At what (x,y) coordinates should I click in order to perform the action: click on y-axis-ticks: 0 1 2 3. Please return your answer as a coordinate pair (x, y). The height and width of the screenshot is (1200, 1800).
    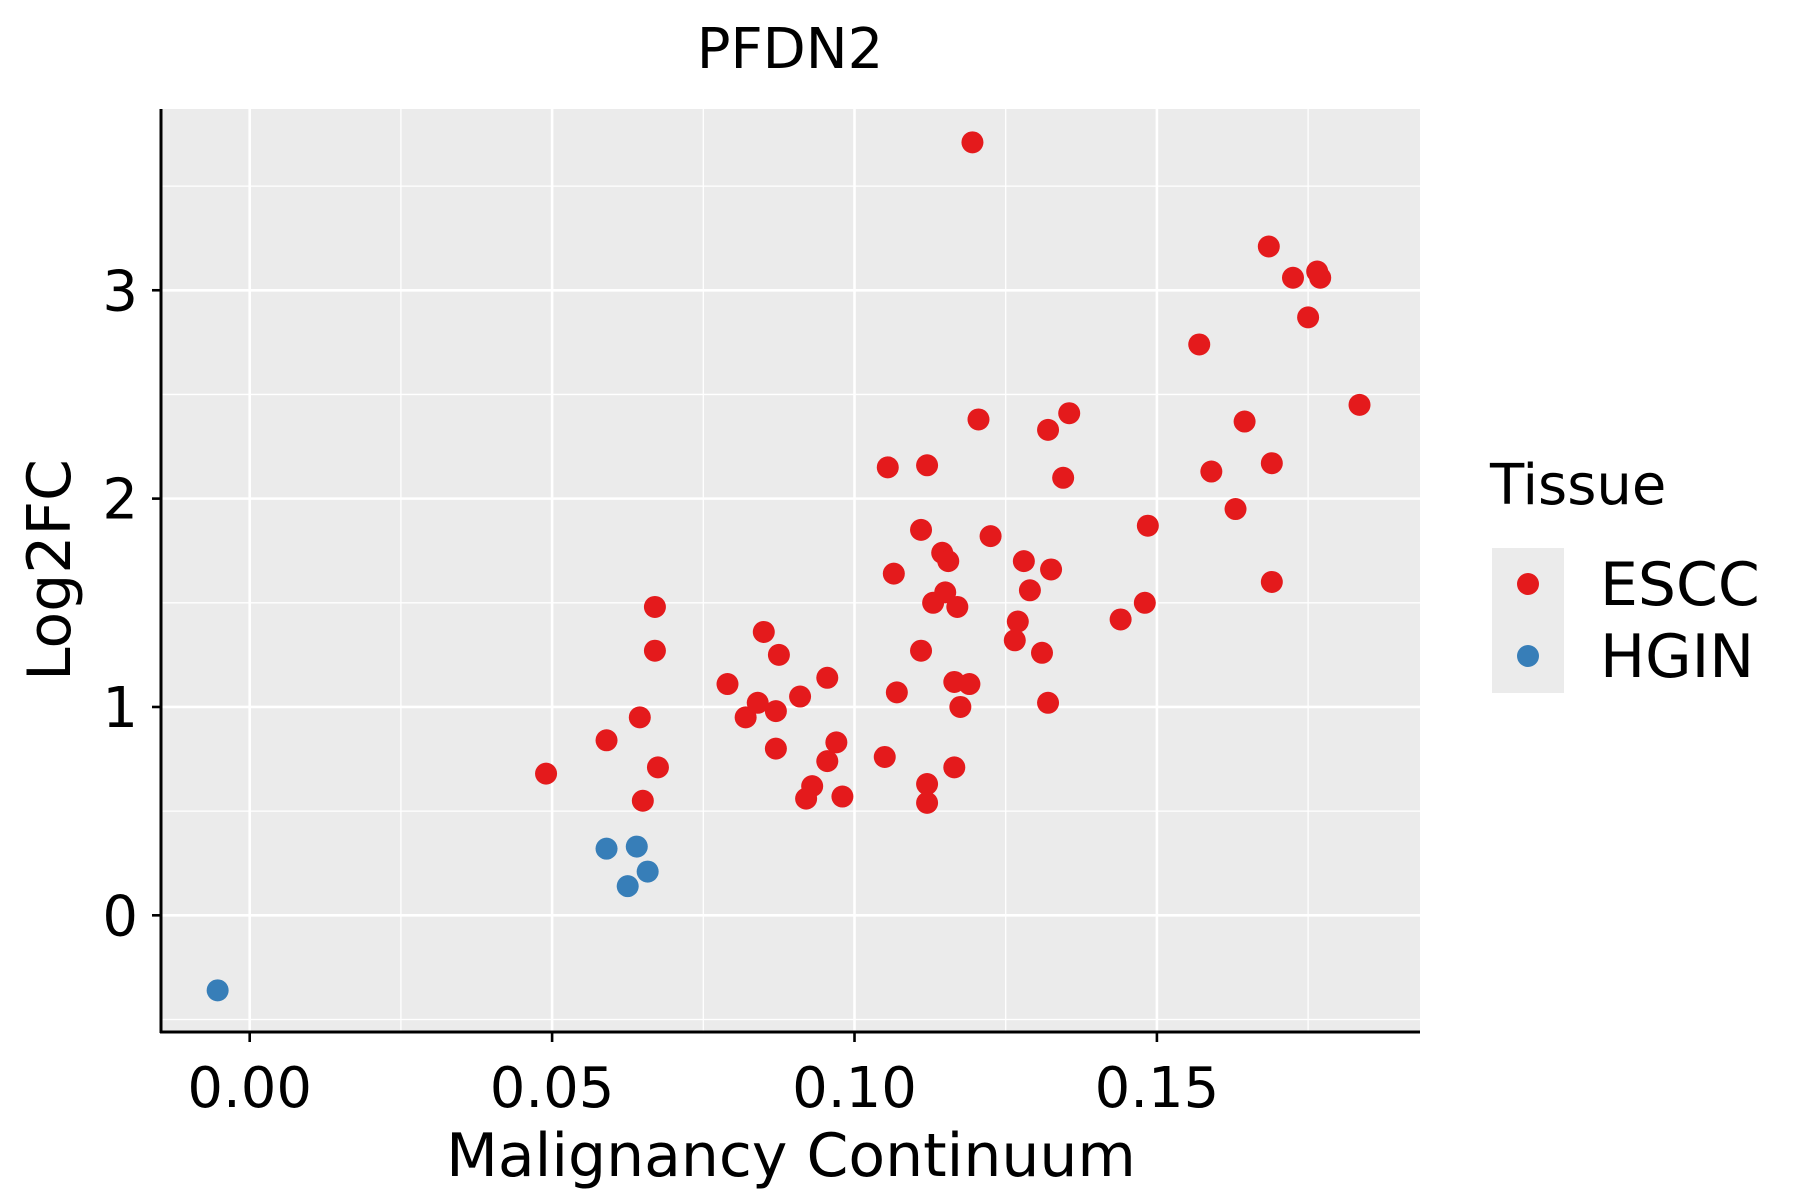
    Looking at the image, I should click on (132, 604).